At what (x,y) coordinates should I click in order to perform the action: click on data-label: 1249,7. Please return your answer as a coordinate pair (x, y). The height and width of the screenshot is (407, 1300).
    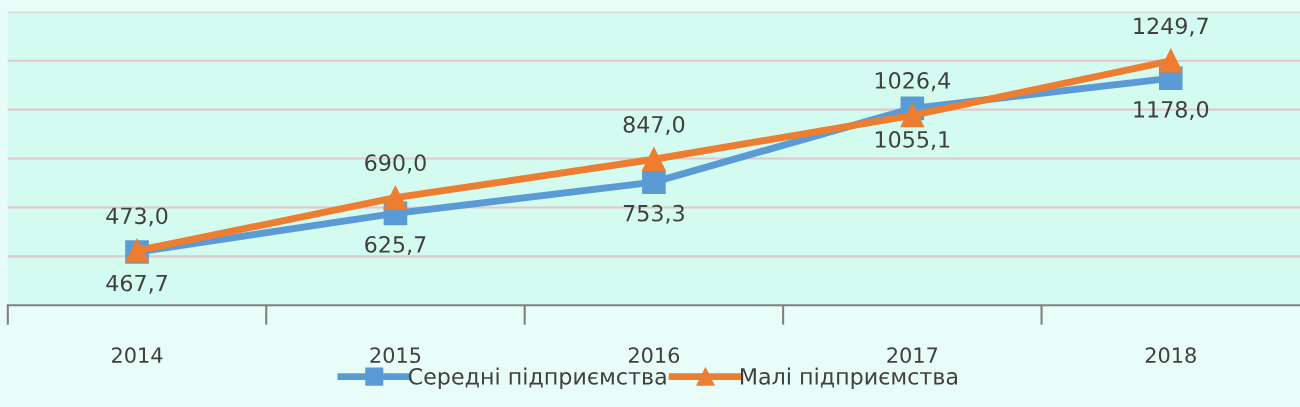
    Looking at the image, I should click on (1171, 27).